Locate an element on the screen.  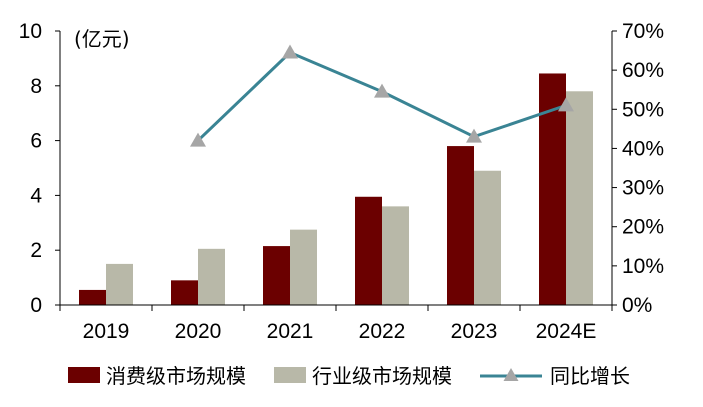
right-y-tick-label: 40% is located at coordinates (643, 148).